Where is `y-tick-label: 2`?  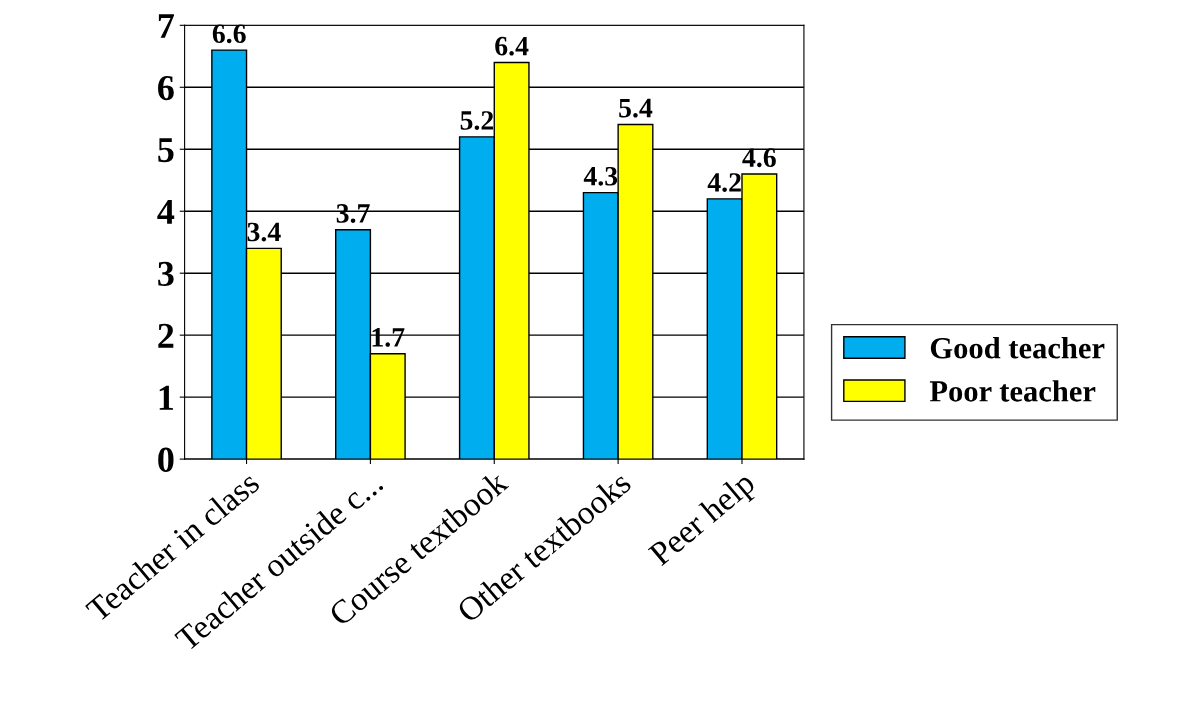 y-tick-label: 2 is located at coordinates (166, 335).